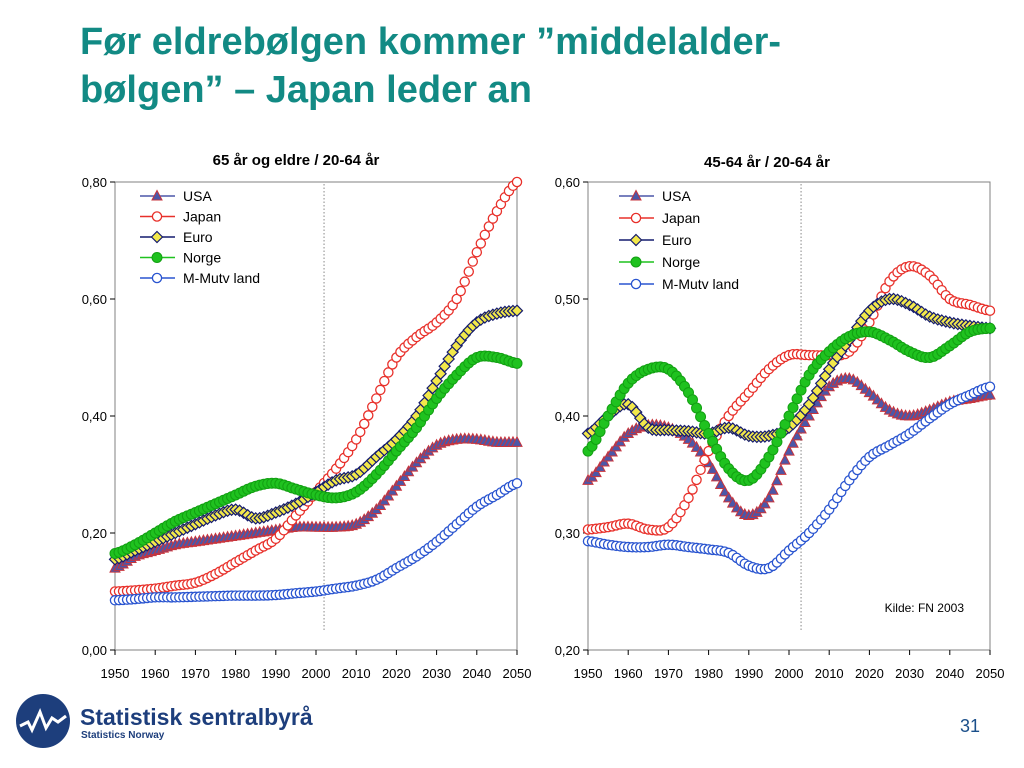  I want to click on x-tick-label: 1970, so click(195, 673).